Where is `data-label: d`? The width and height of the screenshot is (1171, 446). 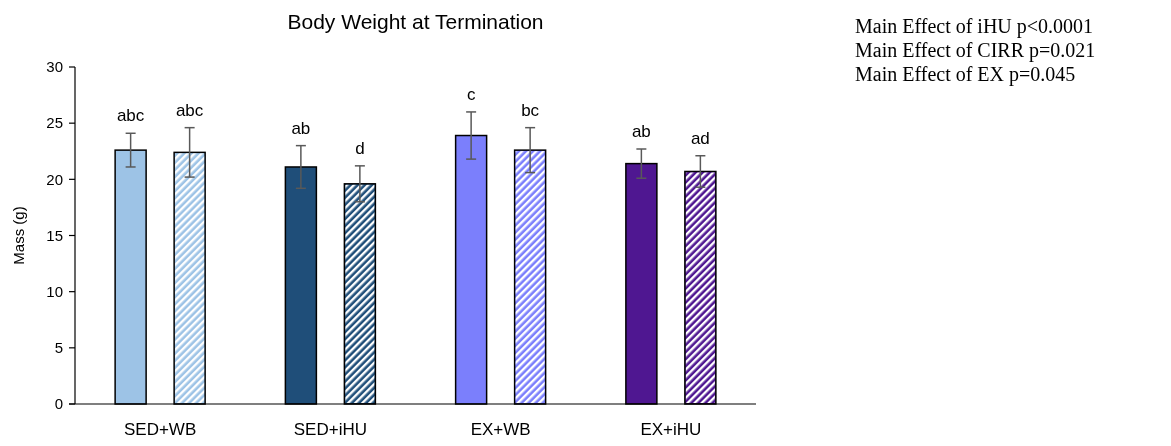
data-label: d is located at coordinates (360, 148).